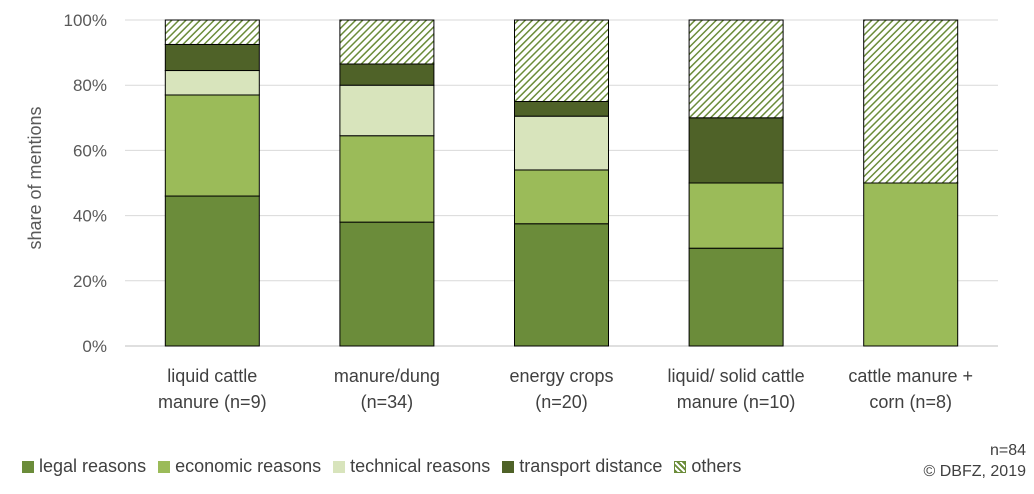  I want to click on sample-size-note: n=84, so click(1007, 450).